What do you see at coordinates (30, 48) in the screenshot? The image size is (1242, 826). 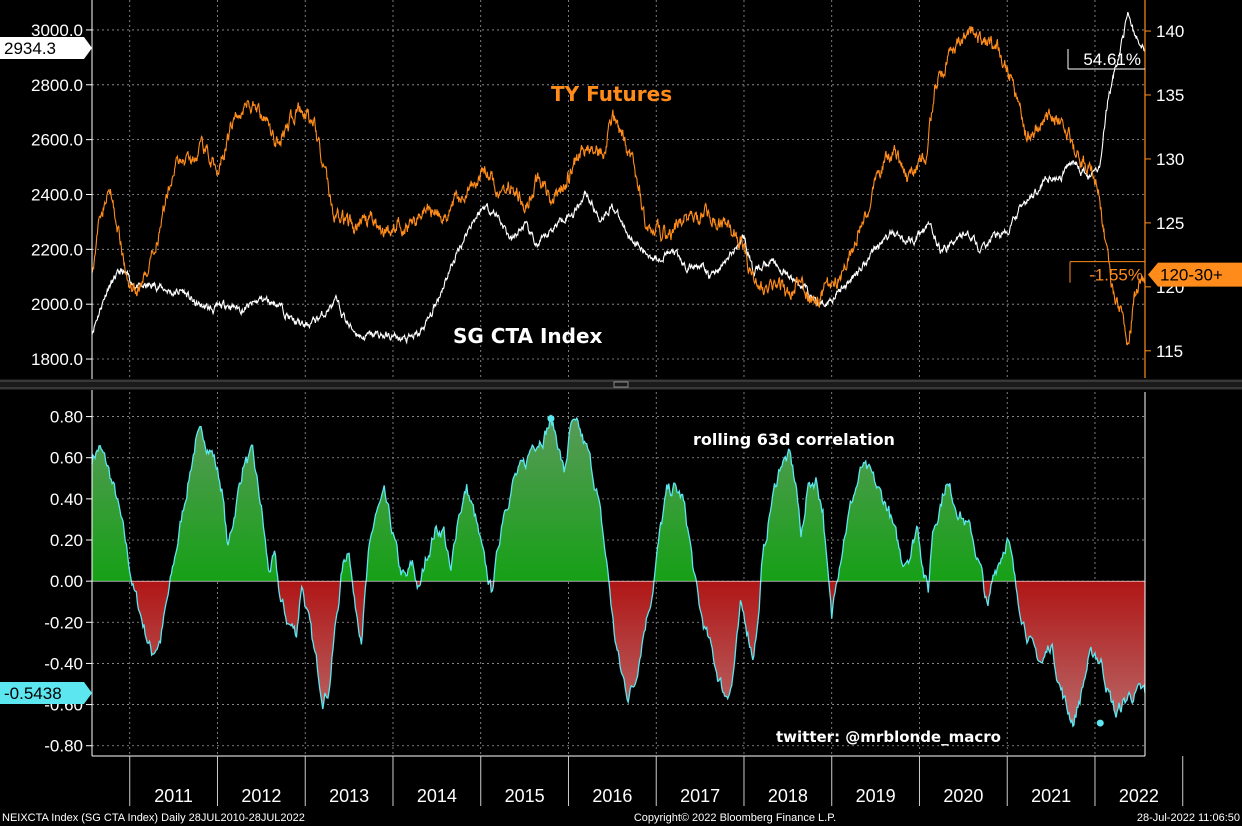 I see `sg-cta-last-value: 2934.3` at bounding box center [30, 48].